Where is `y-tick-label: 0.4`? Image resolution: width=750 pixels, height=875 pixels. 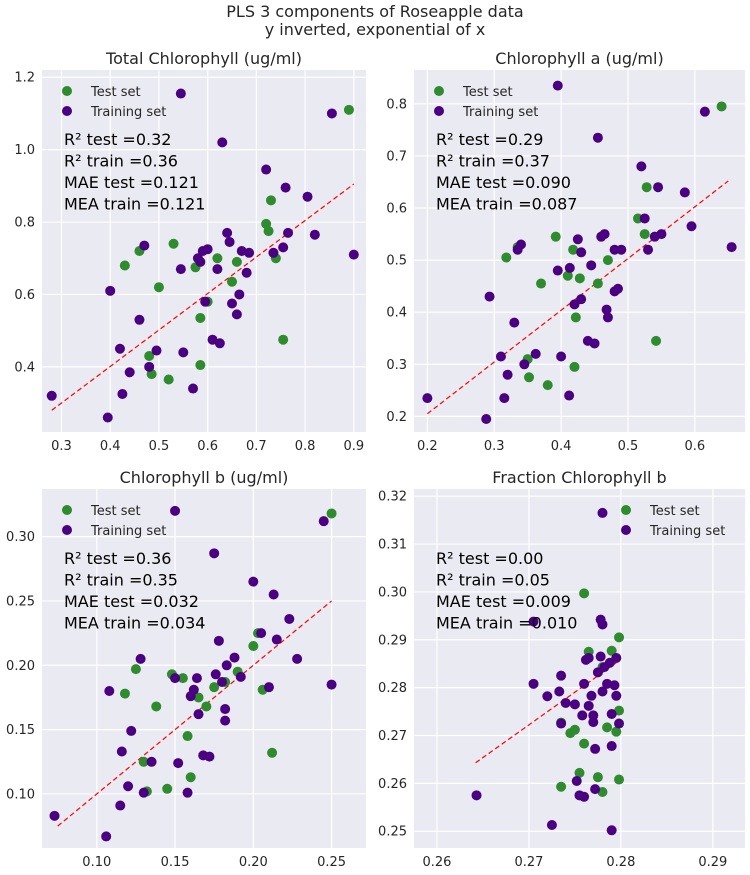 y-tick-label: 0.4 is located at coordinates (24, 367).